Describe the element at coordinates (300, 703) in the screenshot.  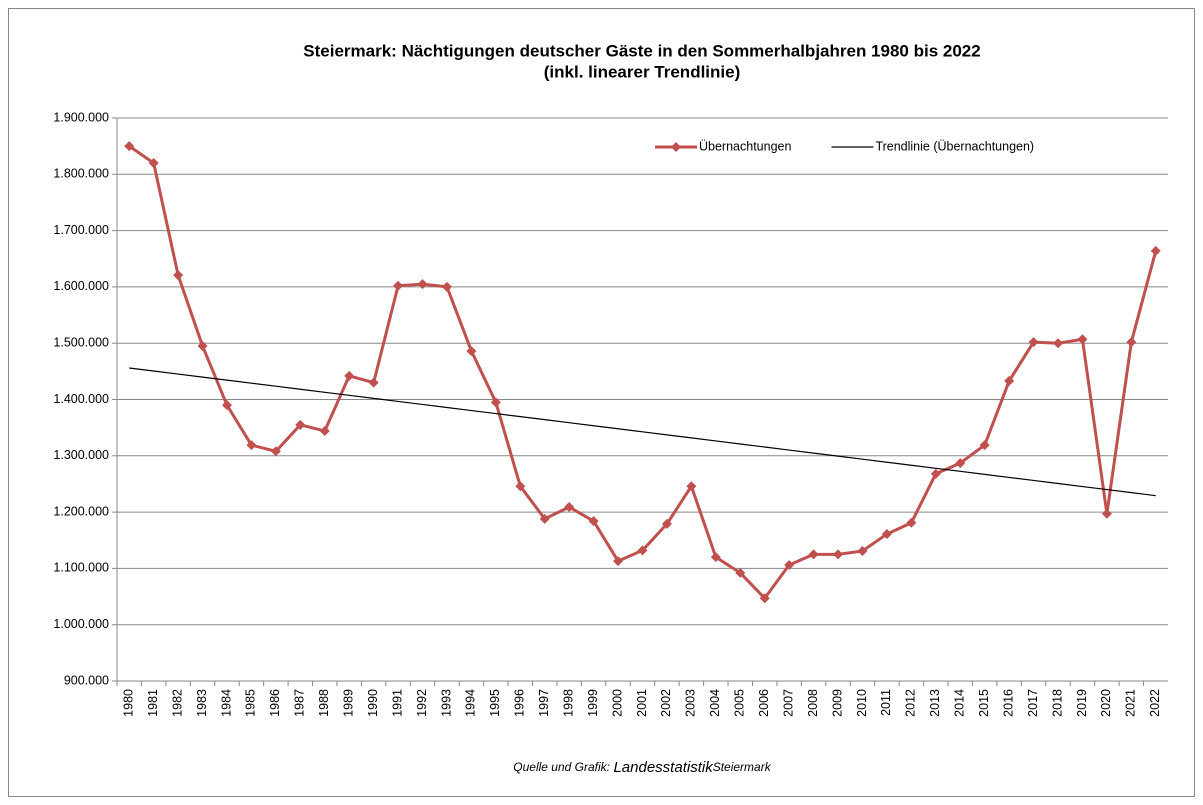
I see `x-tick-label: 1987` at that location.